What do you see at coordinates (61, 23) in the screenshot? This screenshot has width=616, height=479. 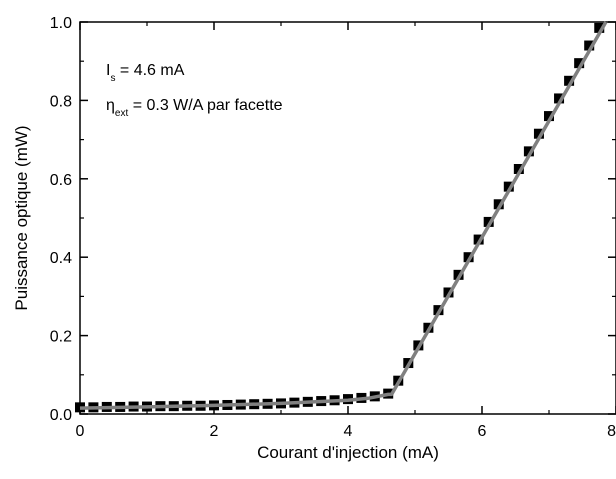 I see `y-tick-label: 1.0` at bounding box center [61, 23].